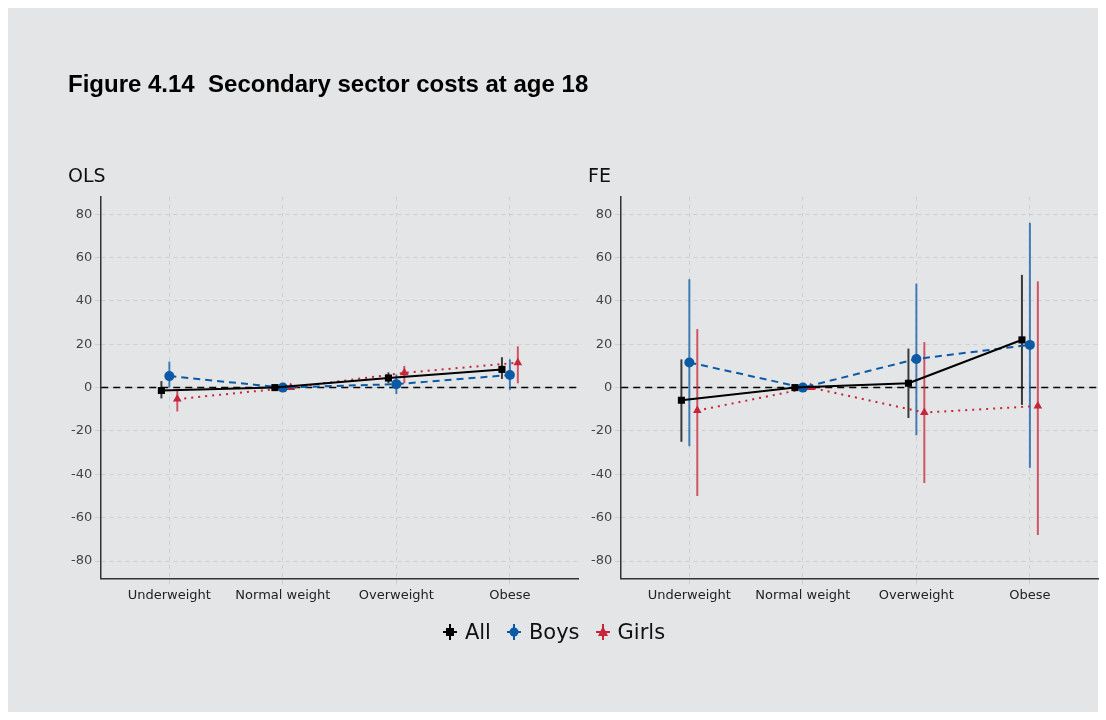  I want to click on legend-label: Girls, so click(641, 632).